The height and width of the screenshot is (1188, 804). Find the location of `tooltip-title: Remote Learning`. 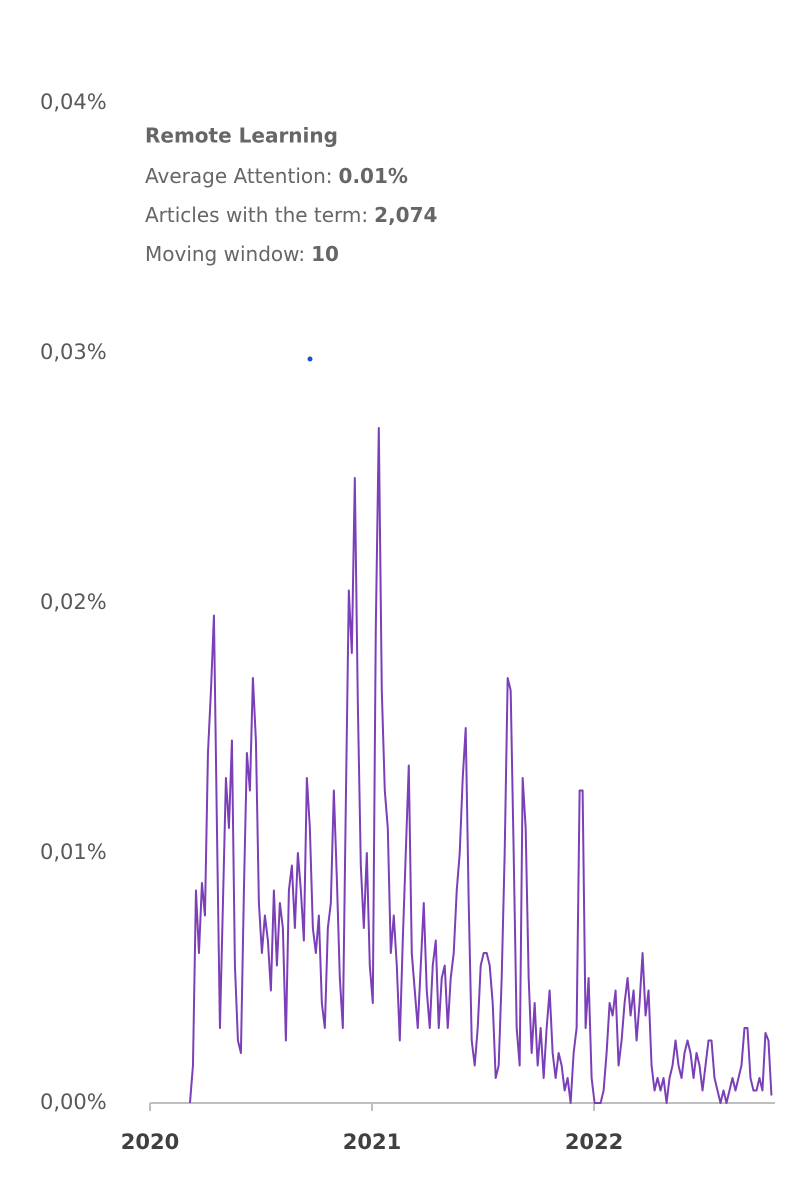

tooltip-title: Remote Learning is located at coordinates (241, 136).